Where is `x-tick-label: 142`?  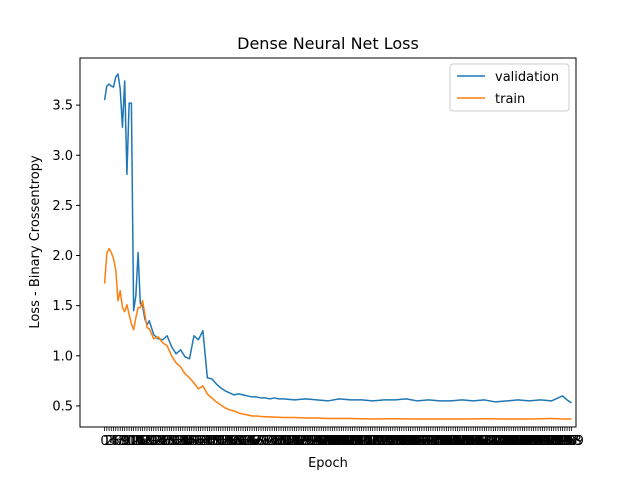
x-tick-label: 142 is located at coordinates (421, 441).